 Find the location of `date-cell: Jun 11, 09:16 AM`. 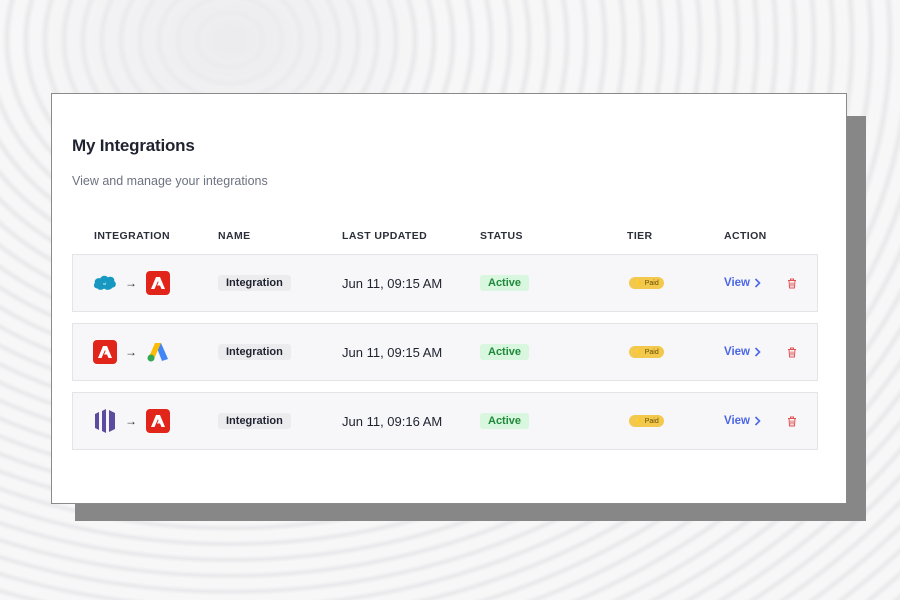

date-cell: Jun 11, 09:16 AM is located at coordinates (392, 421).